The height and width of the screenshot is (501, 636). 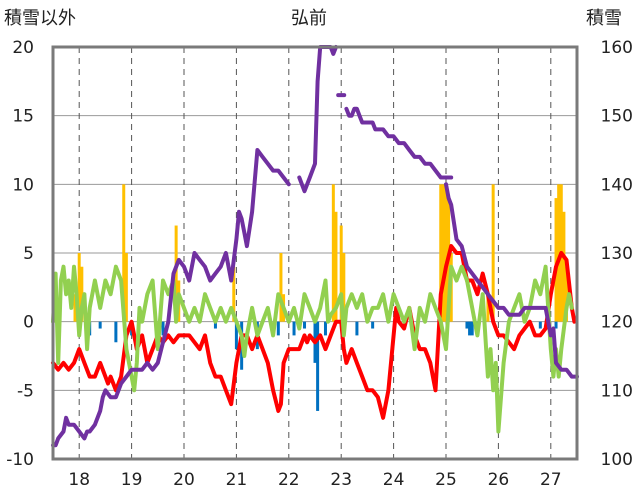 I want to click on y-left-tick-label: 10, so click(x=23, y=185).